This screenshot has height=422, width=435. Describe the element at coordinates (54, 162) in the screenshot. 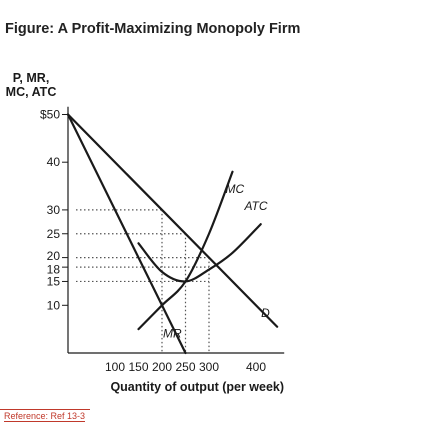

I see `y-tick-label: 40` at that location.